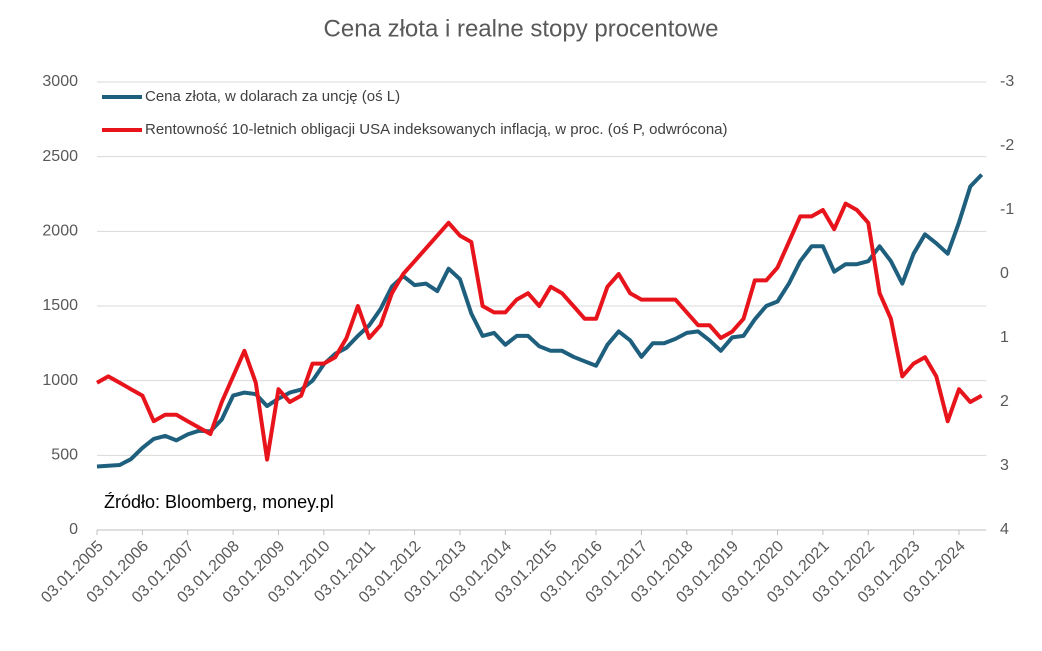 The height and width of the screenshot is (651, 1042). What do you see at coordinates (1004, 465) in the screenshot?
I see `y2-tick-label: 3` at bounding box center [1004, 465].